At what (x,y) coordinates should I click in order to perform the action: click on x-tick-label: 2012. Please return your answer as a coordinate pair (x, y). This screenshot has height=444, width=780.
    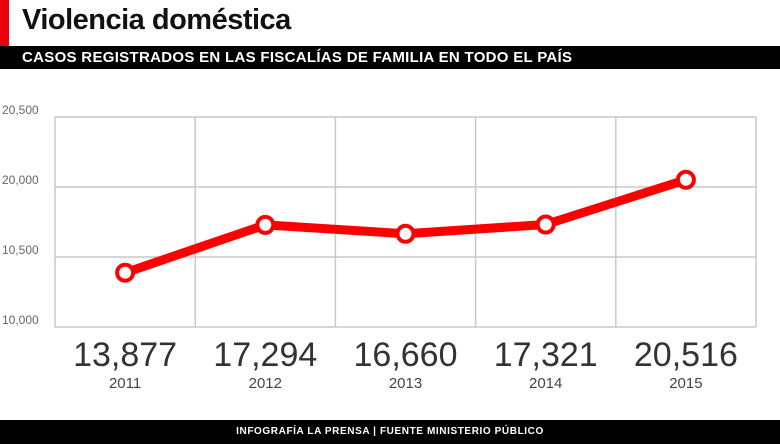
    Looking at the image, I should click on (265, 383).